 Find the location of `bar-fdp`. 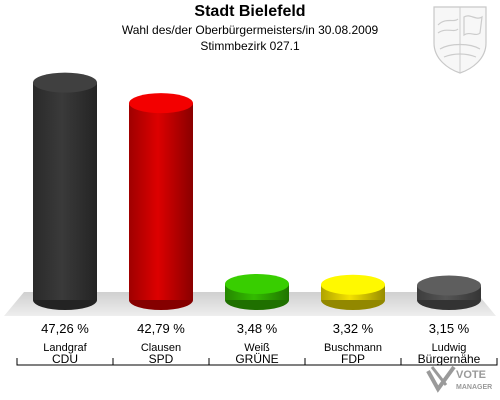

bar-fdp is located at coordinates (353, 292).